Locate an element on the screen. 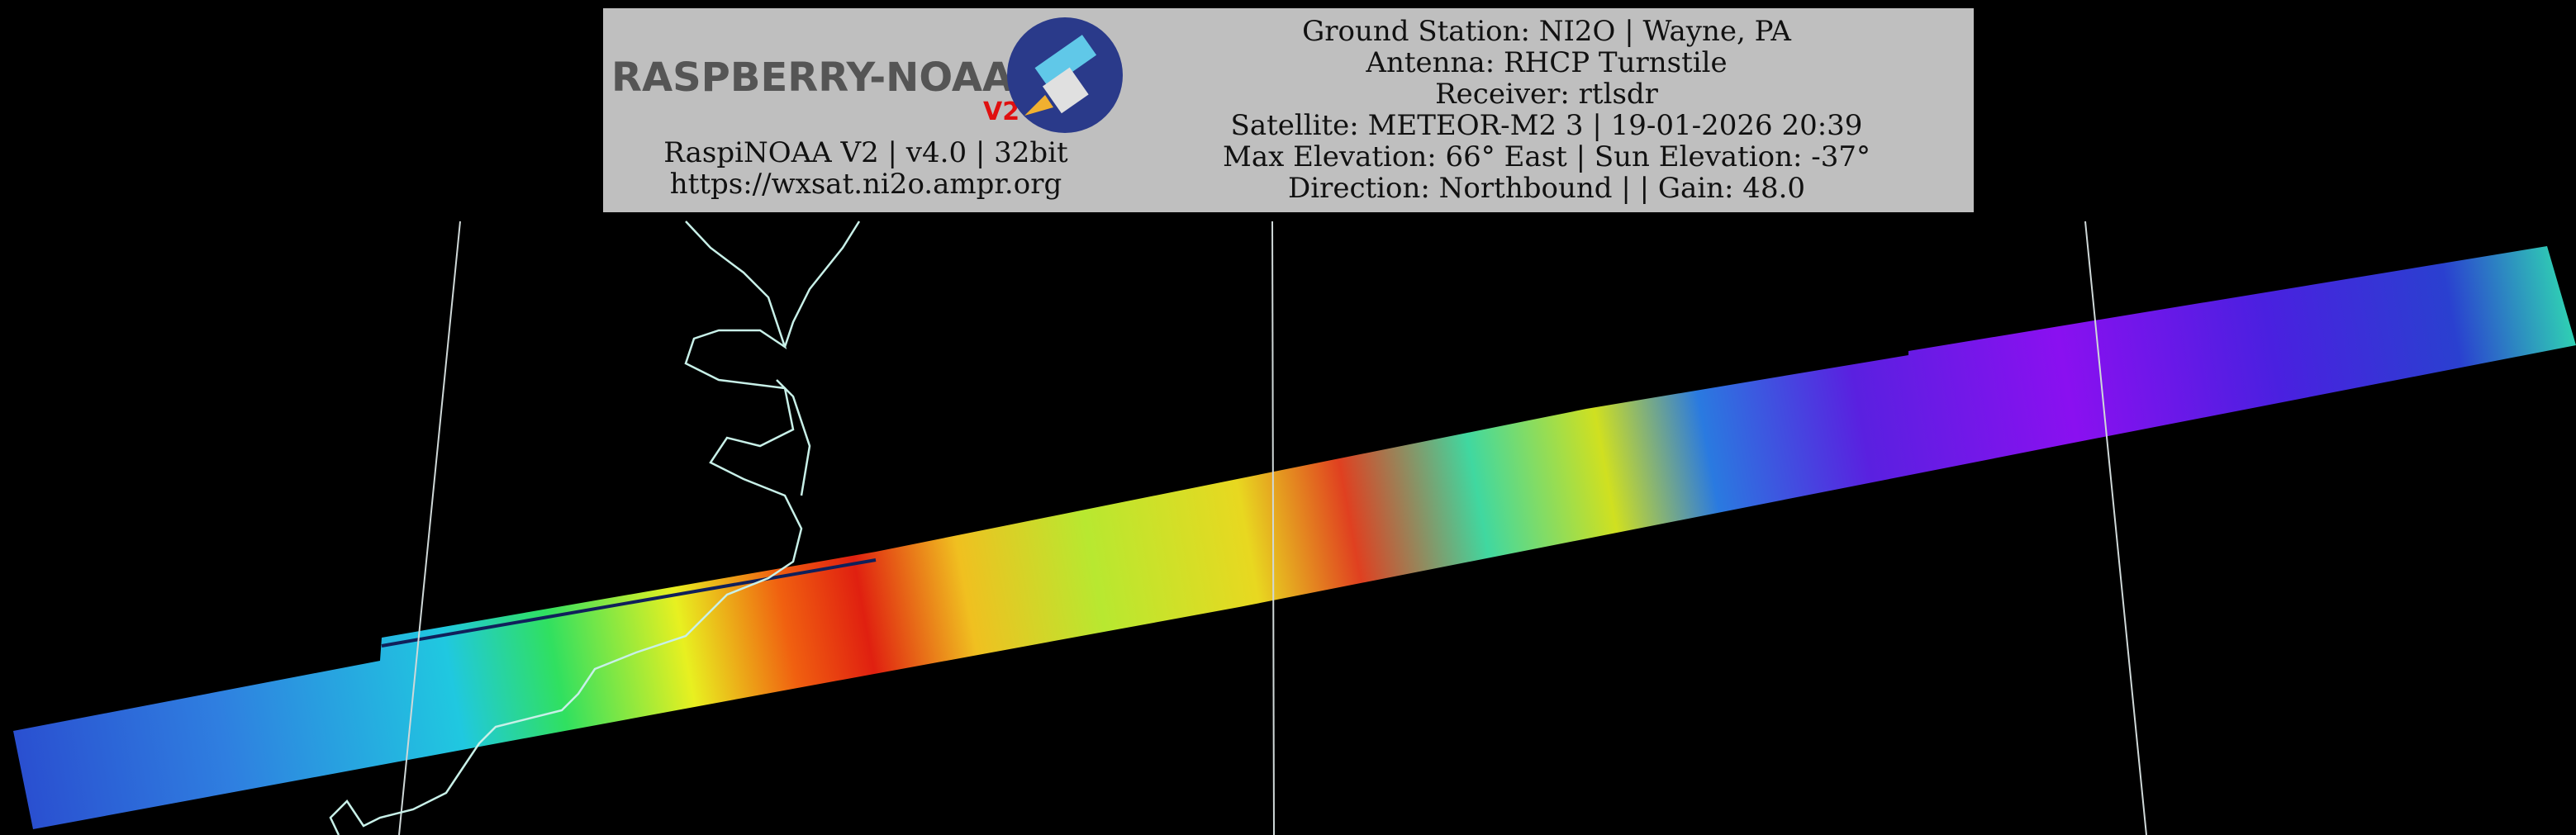  logo-text: RASPBERRY-NOAA is located at coordinates (812, 78).